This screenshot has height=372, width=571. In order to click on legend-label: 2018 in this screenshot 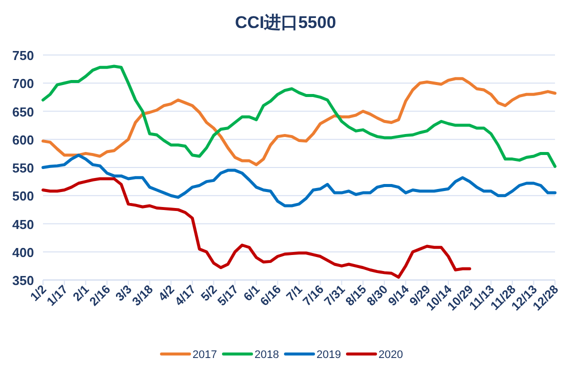, I will do `click(266, 355)`.